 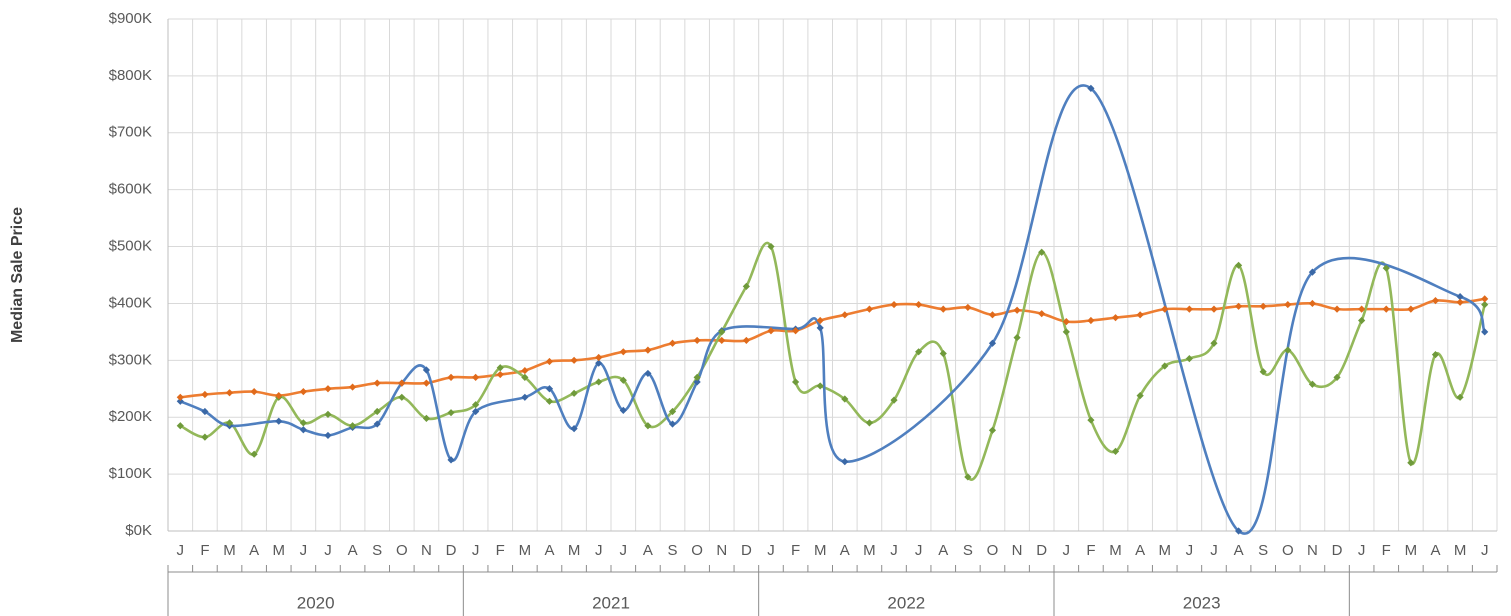 What do you see at coordinates (968, 550) in the screenshot?
I see `x-tick-label: S` at bounding box center [968, 550].